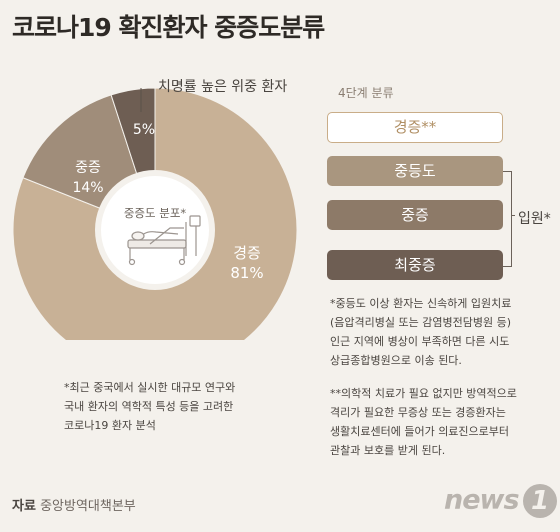 Image resolution: width=560 pixels, height=532 pixels. Describe the element at coordinates (247, 253) in the screenshot. I see `mild-segment-name: 경증` at that location.